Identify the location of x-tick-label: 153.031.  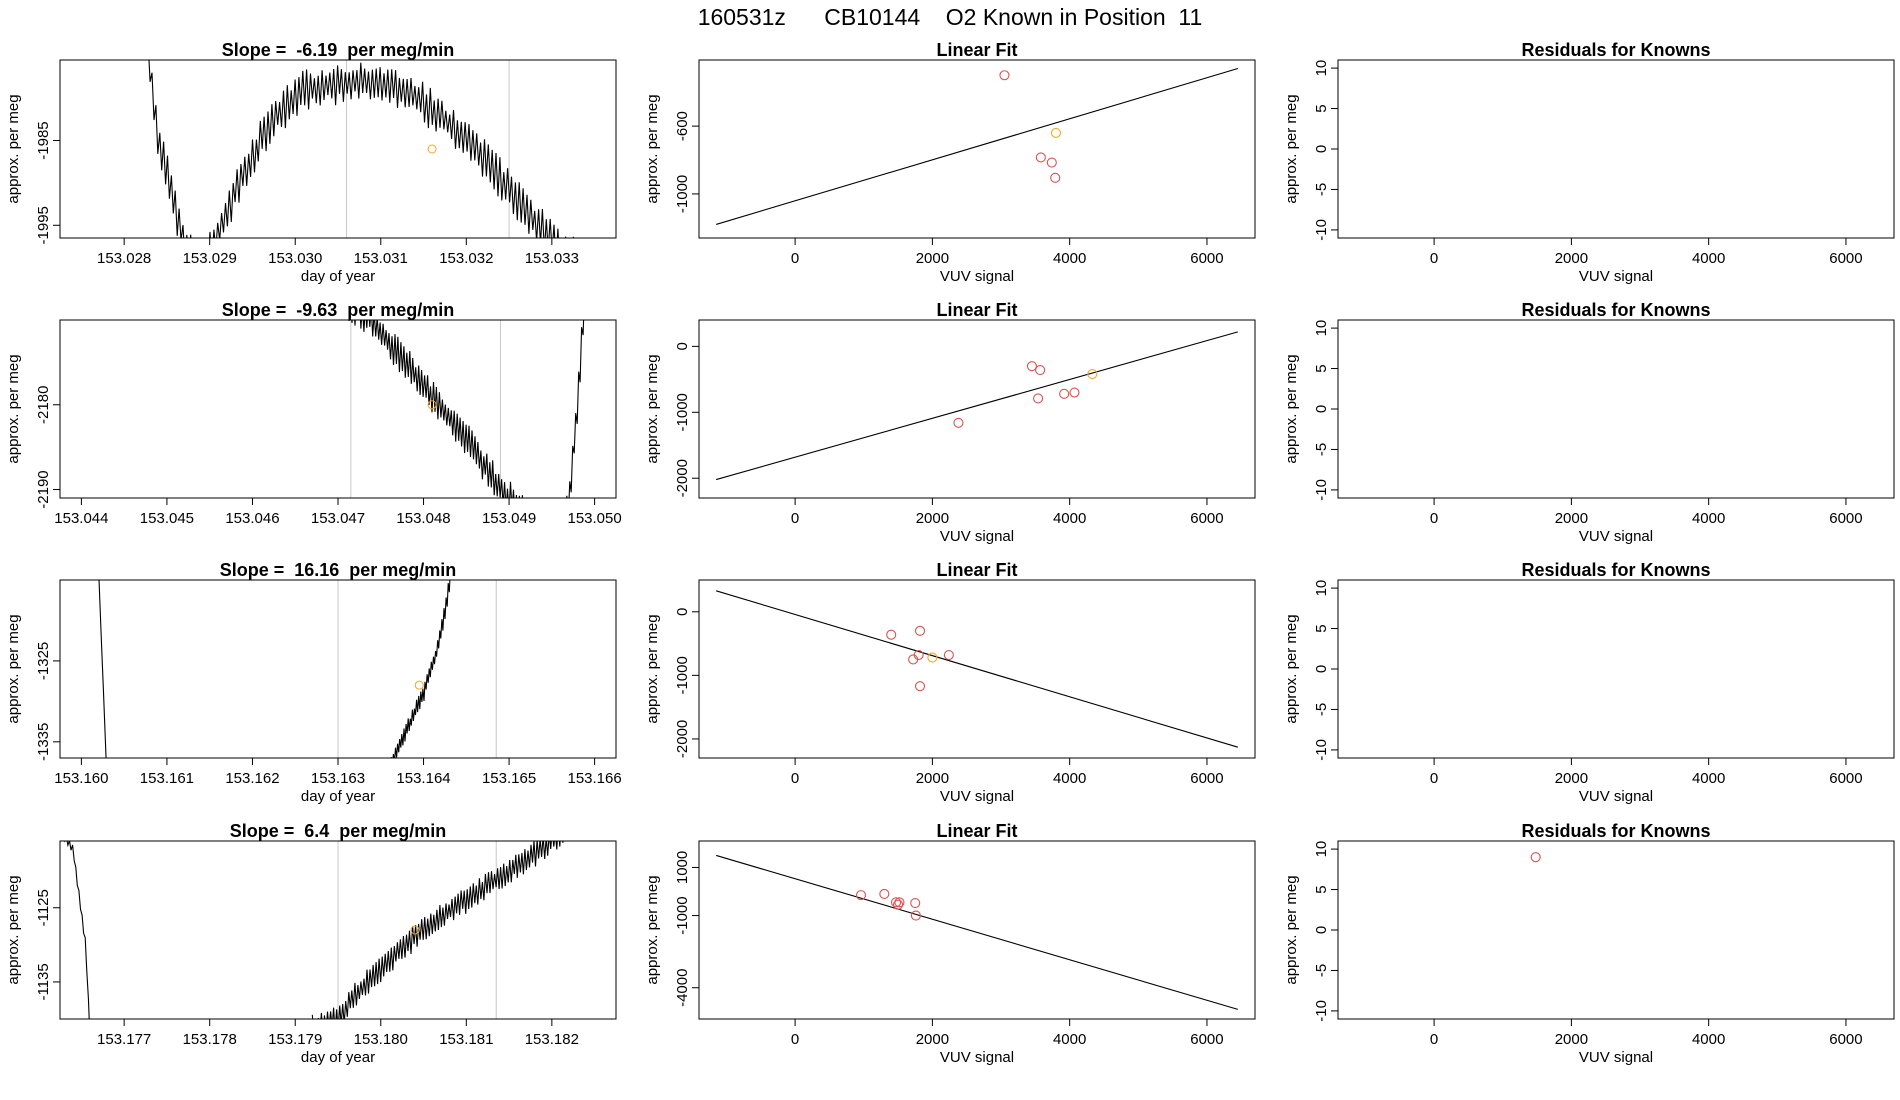
(381, 258).